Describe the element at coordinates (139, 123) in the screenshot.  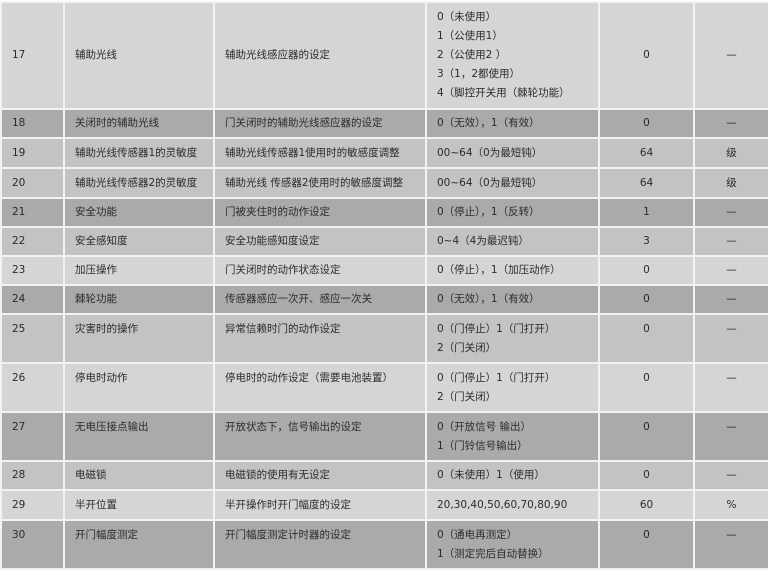
I see `param-name: 关闭时的辅助光线` at that location.